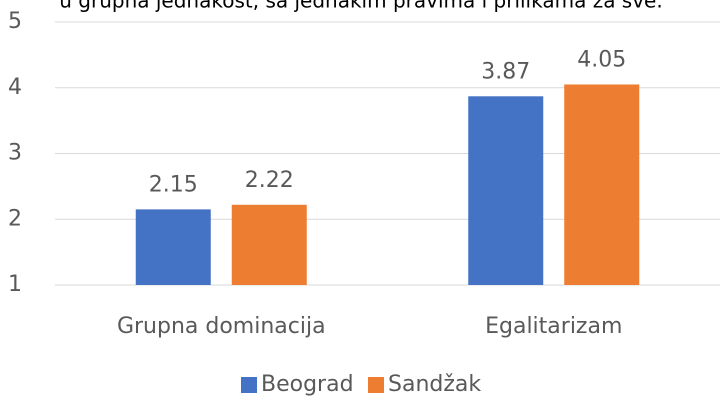 The height and width of the screenshot is (401, 722). What do you see at coordinates (553, 326) in the screenshot?
I see `x-tick-label: Egalitarizam` at bounding box center [553, 326].